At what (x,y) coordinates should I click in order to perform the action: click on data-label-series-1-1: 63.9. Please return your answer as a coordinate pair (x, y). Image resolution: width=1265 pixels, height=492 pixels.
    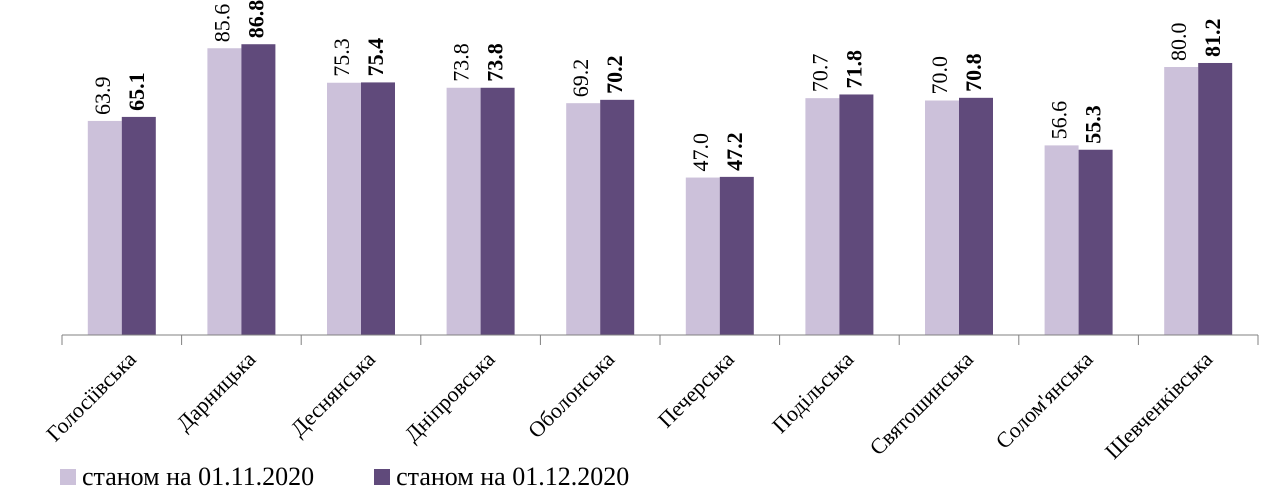
    Looking at the image, I should click on (102, 95).